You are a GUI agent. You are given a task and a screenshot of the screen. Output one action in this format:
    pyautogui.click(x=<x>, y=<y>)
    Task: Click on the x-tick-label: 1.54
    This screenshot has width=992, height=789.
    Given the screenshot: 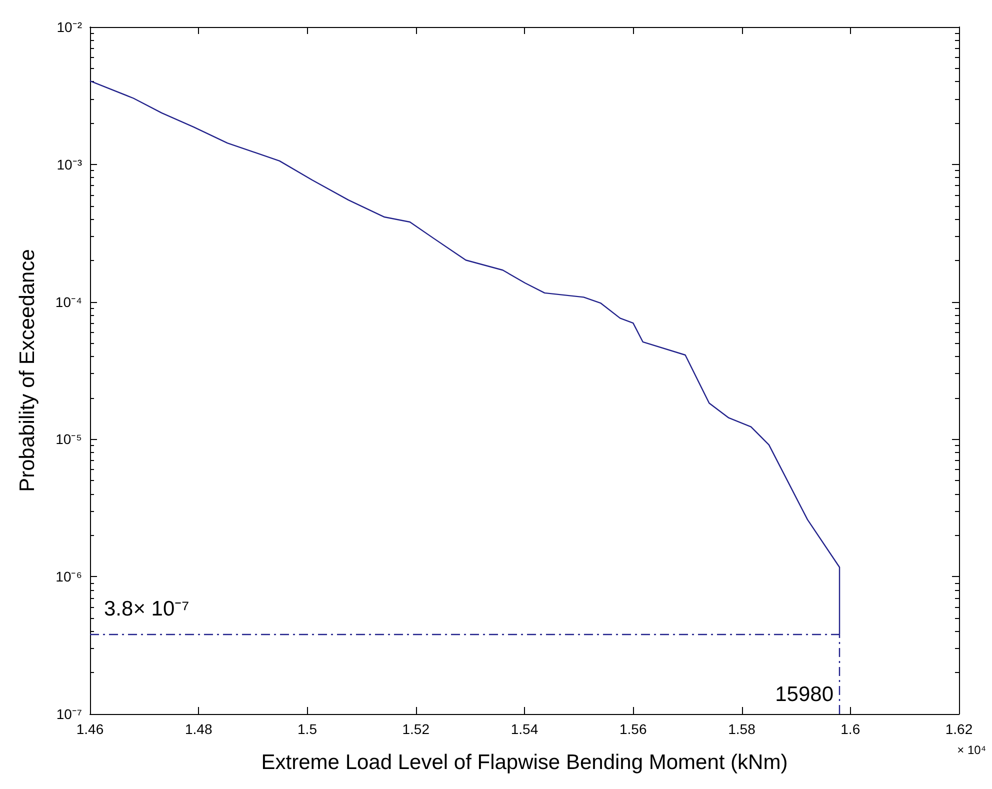 What is the action you would take?
    pyautogui.click(x=524, y=729)
    